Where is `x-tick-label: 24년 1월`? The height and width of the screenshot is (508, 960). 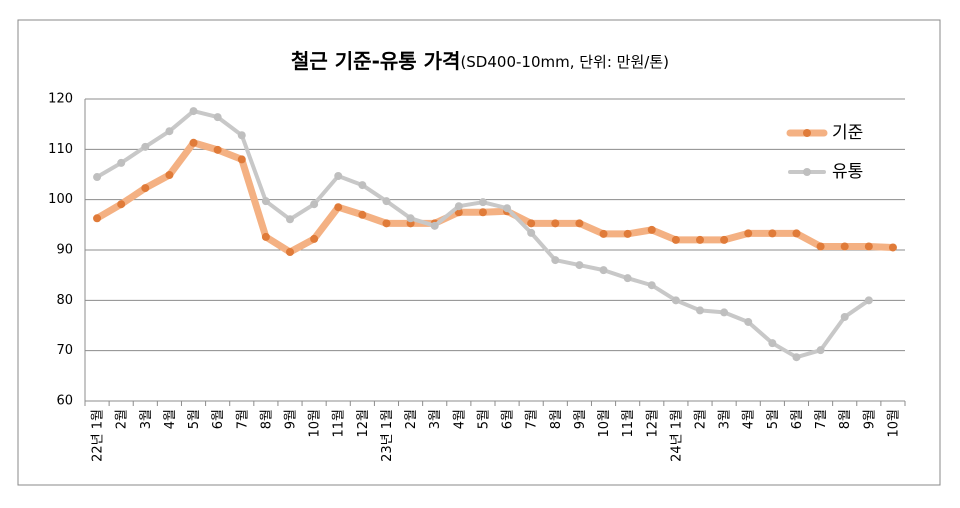
x-tick-label: 24년 1월 is located at coordinates (676, 435).